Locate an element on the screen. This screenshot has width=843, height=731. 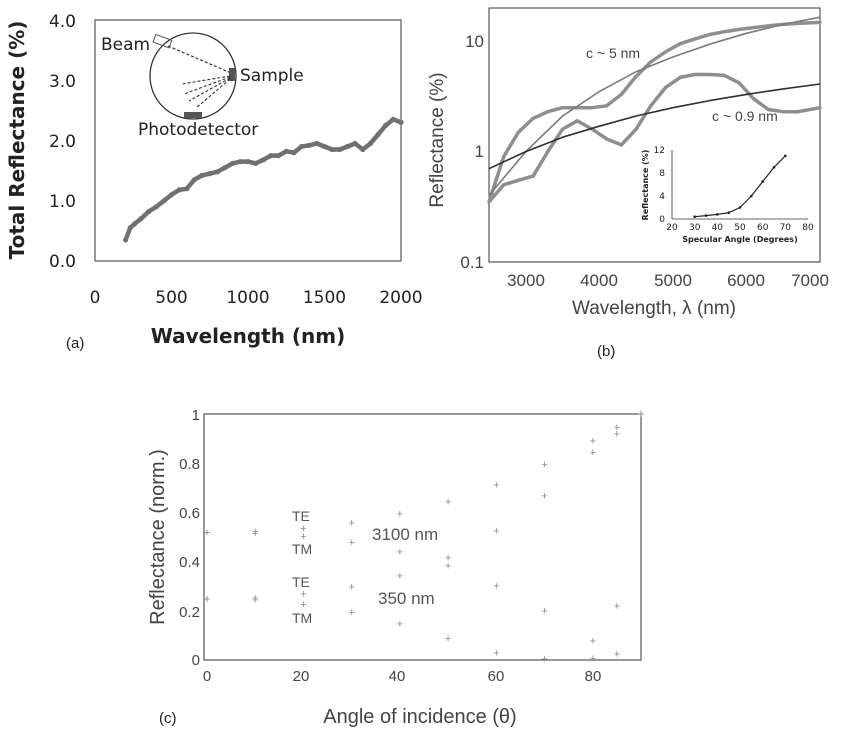
panel-a-plot-frame is located at coordinates (248, 140).